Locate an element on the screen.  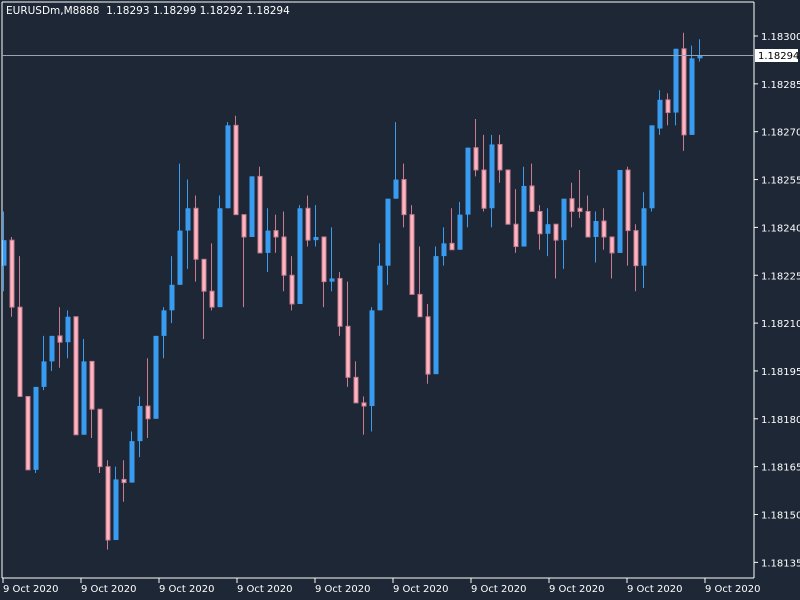
y-tick-label: 1.18225 is located at coordinates (780, 276).